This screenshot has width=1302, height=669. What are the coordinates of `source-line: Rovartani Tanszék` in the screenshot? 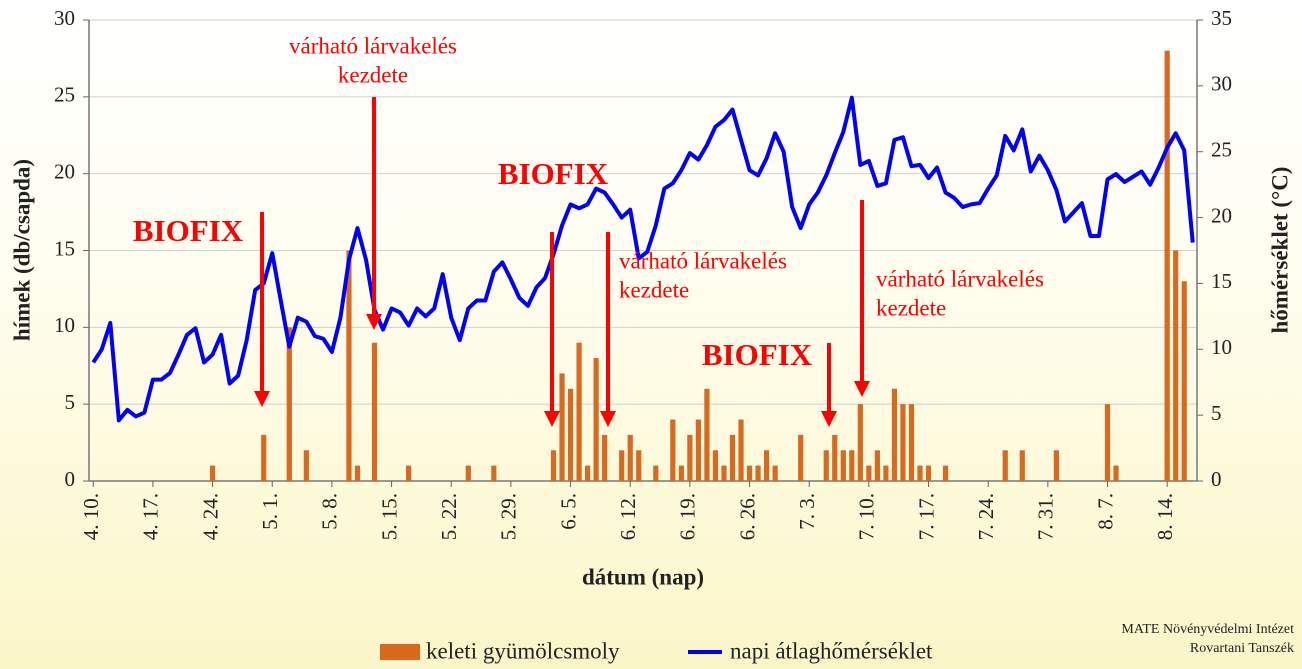 It's located at (1242, 648).